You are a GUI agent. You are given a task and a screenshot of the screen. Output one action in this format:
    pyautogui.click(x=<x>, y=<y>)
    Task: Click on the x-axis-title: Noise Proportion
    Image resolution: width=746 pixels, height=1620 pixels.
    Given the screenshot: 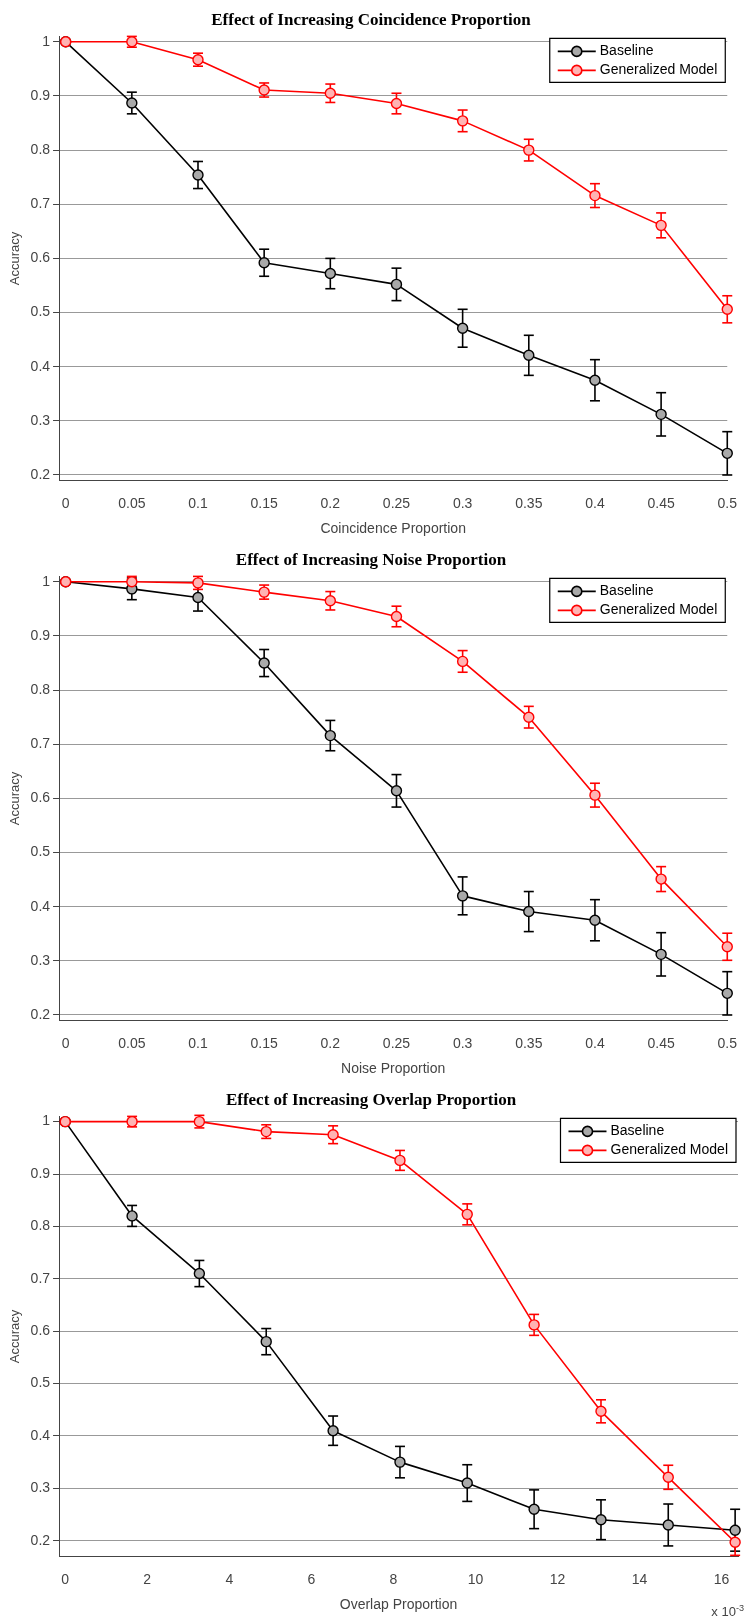 What is the action you would take?
    pyautogui.click(x=393, y=1068)
    